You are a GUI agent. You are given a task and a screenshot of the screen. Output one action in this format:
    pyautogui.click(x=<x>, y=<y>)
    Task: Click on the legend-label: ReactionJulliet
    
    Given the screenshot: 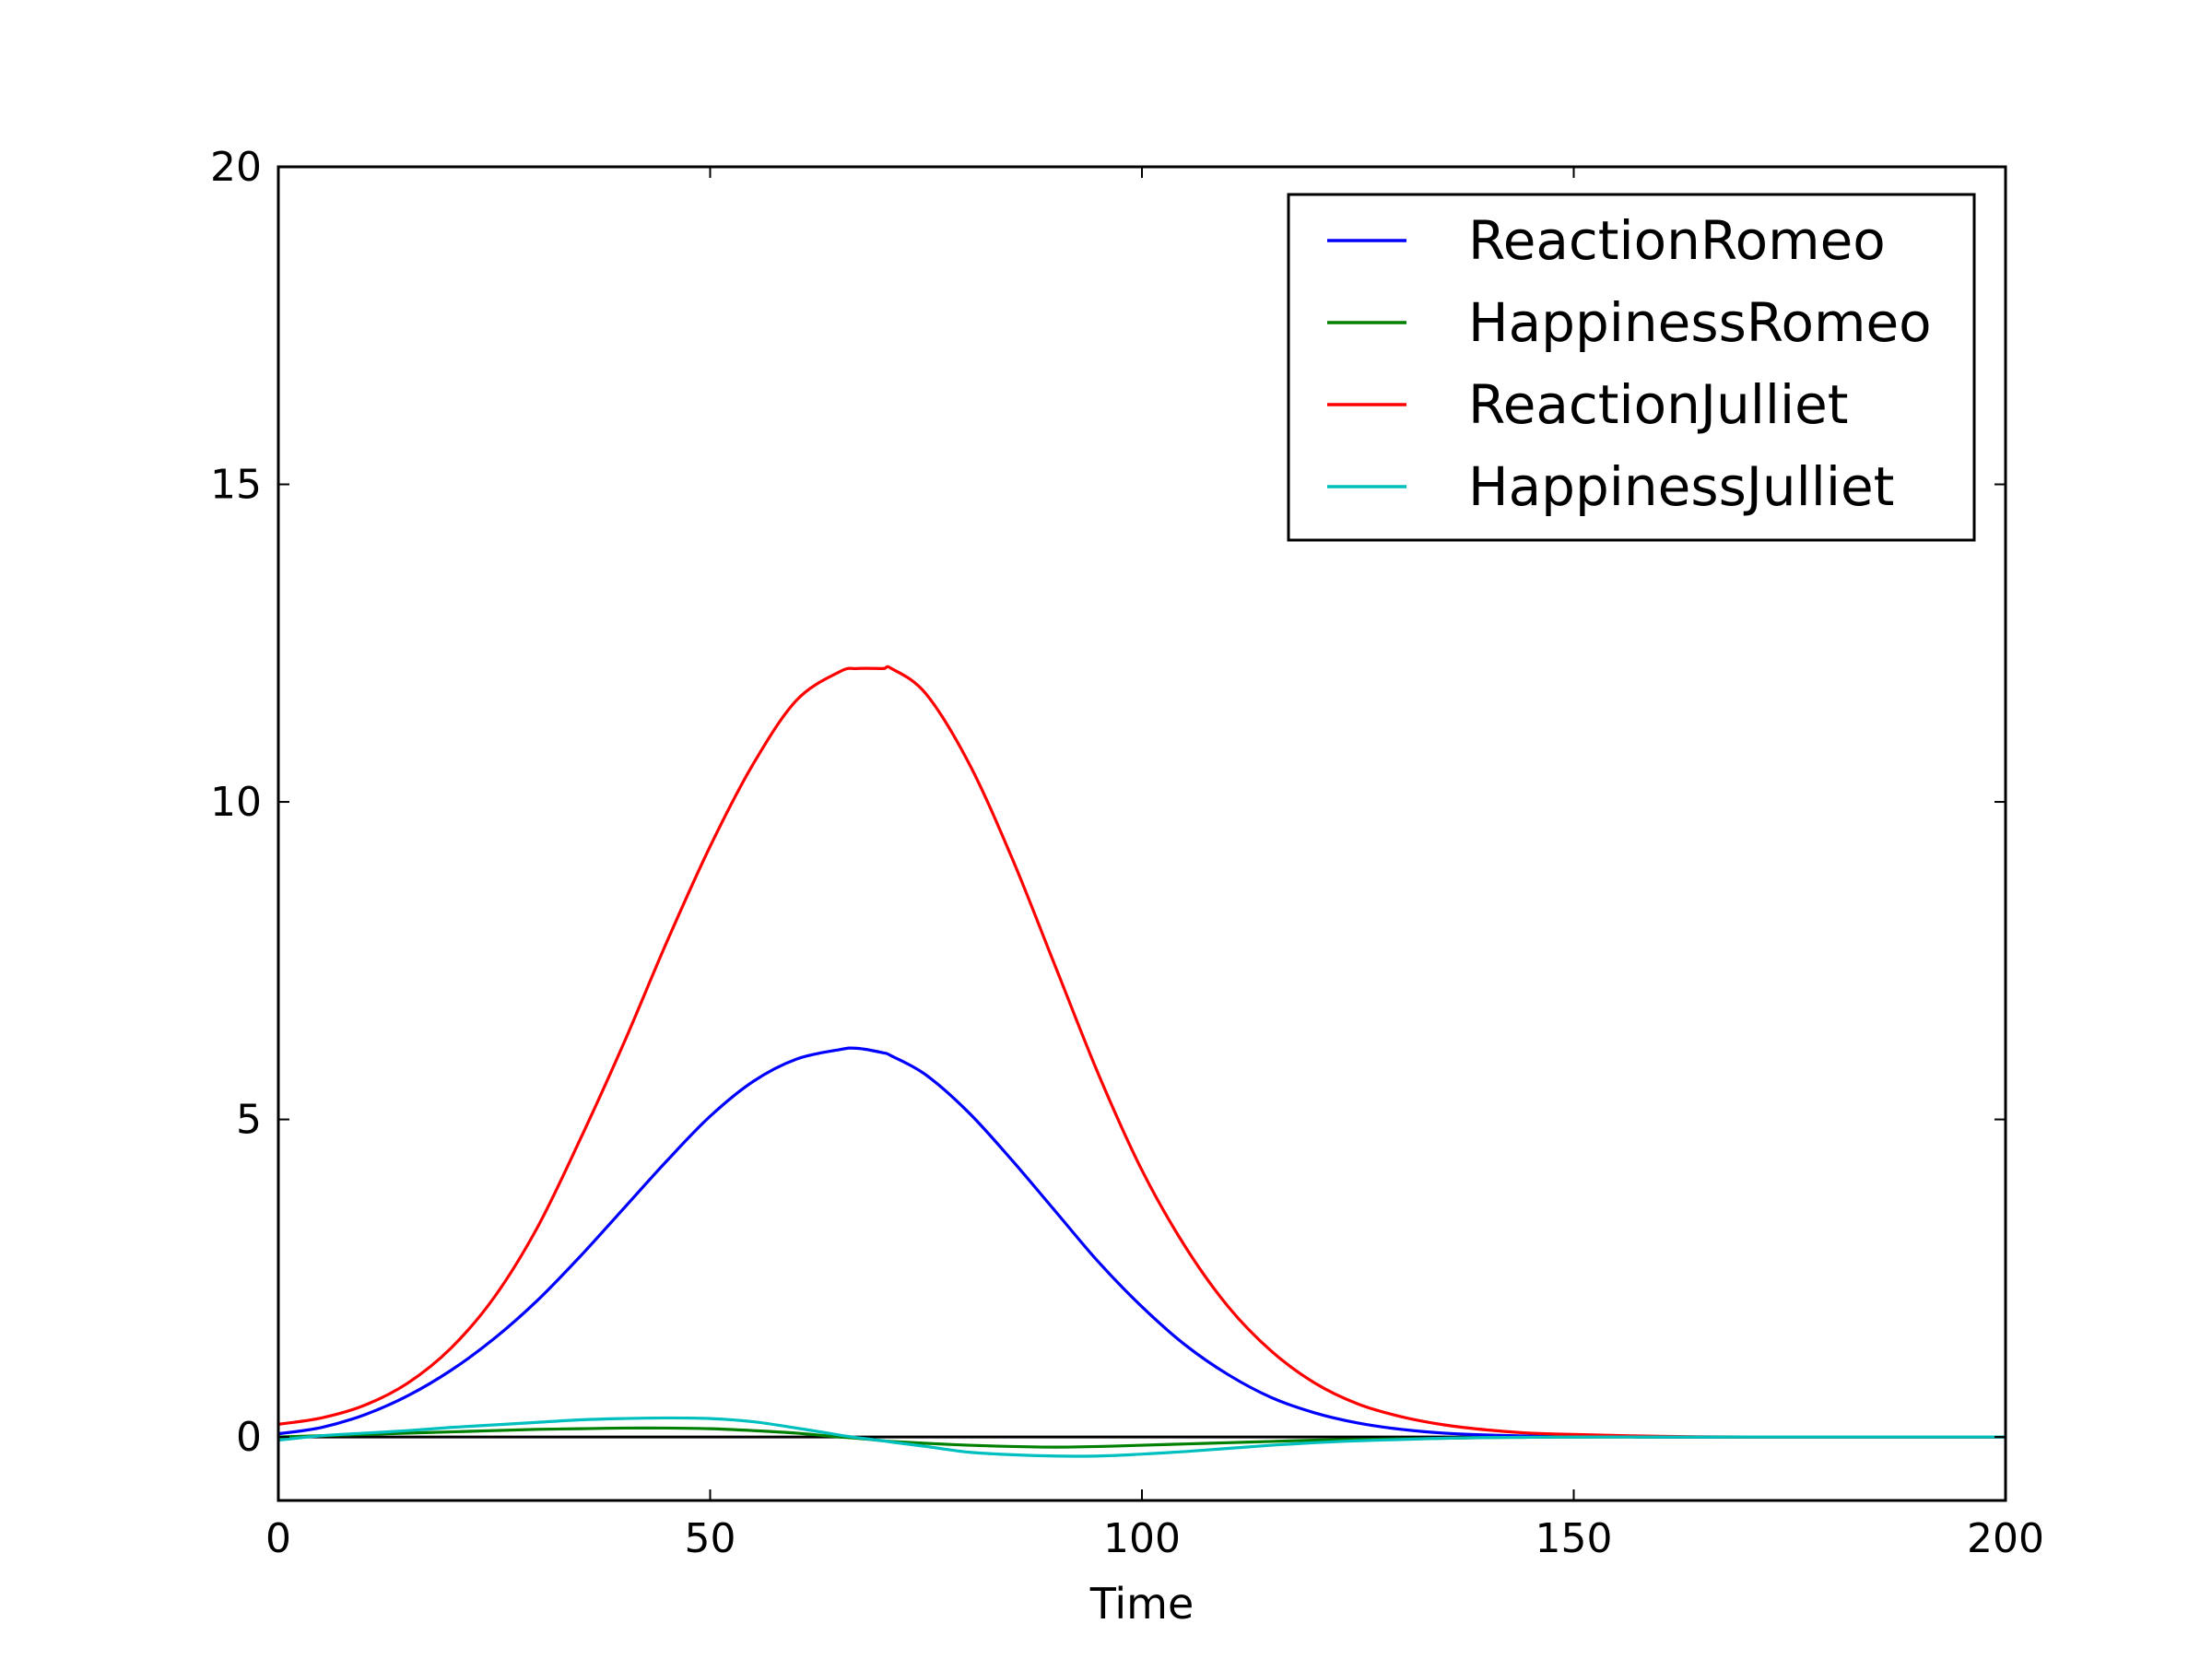 What is the action you would take?
    pyautogui.click(x=1658, y=404)
    